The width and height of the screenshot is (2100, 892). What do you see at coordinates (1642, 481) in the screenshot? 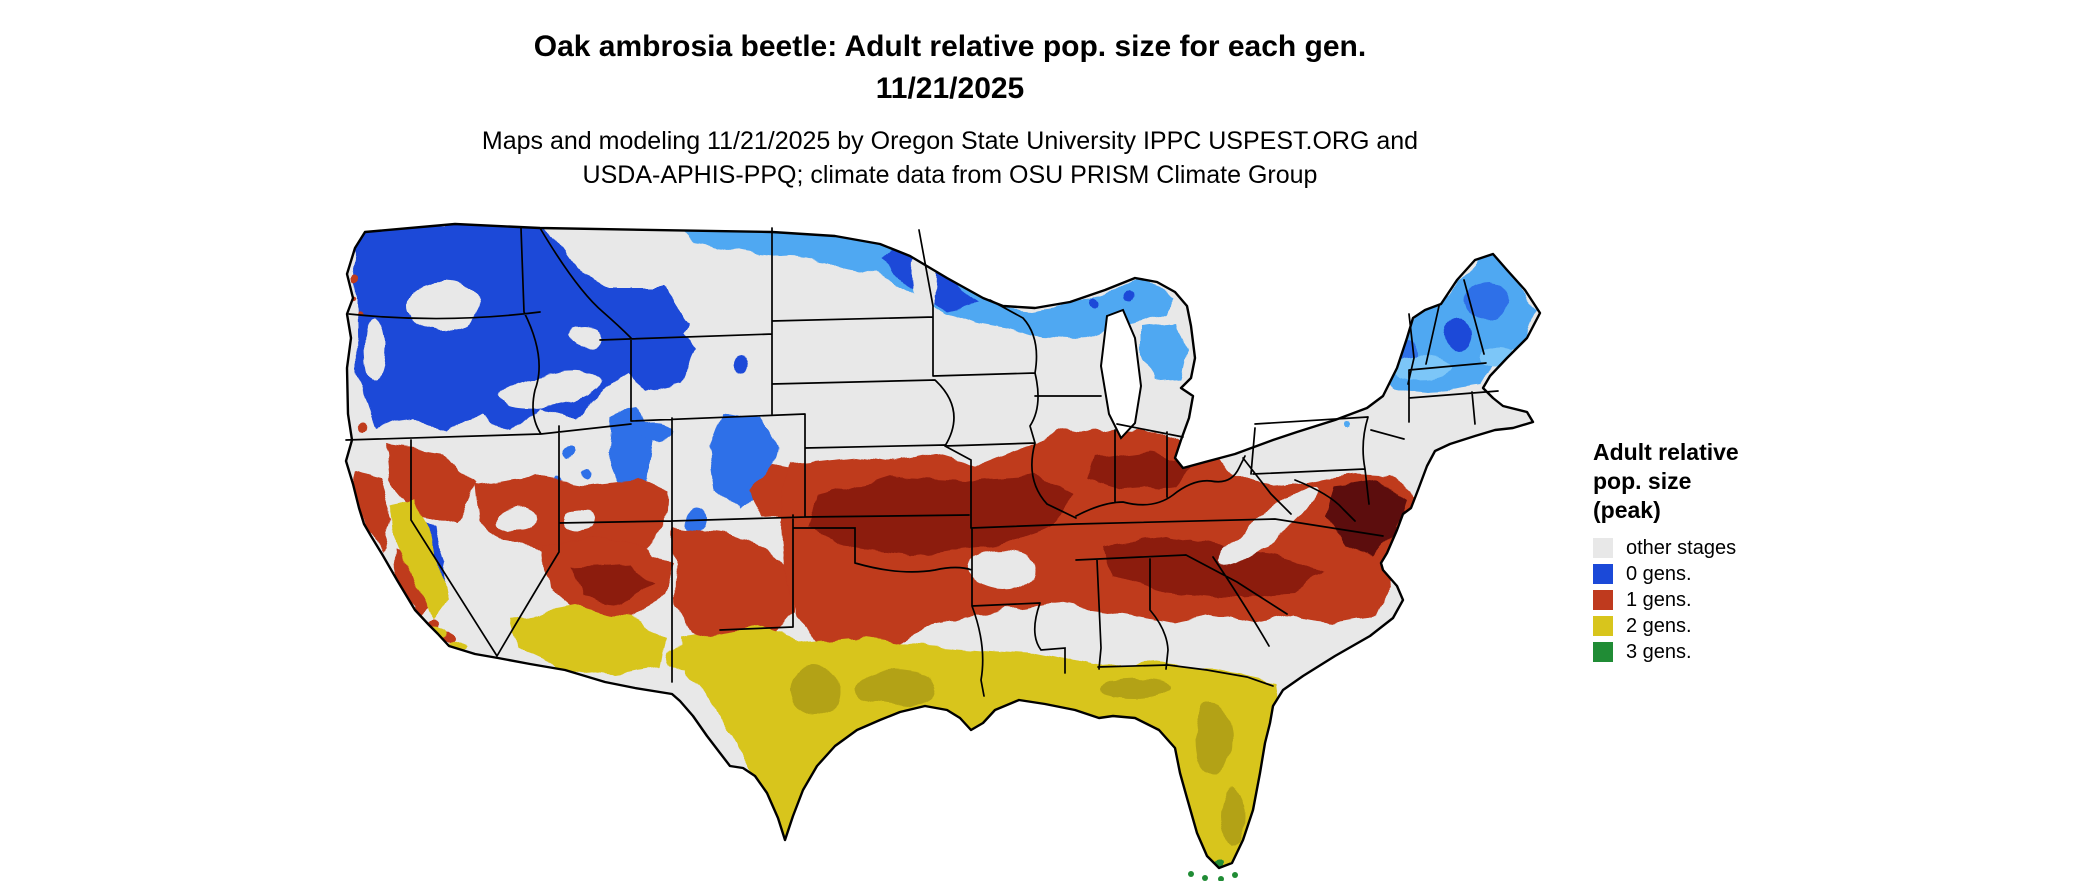
I see `legend-title-line2: pop. size` at bounding box center [1642, 481].